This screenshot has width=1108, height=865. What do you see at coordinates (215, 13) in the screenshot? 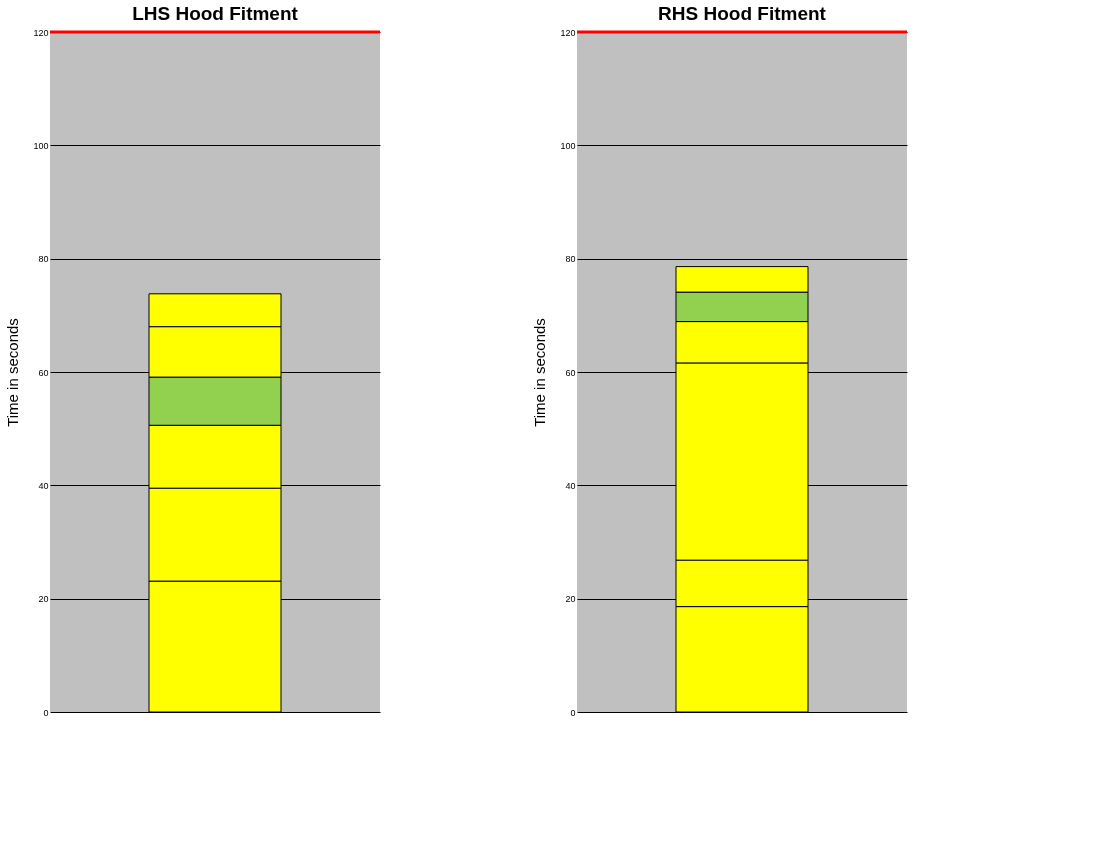
I see `chart-title: LHS Hood Fitment` at bounding box center [215, 13].